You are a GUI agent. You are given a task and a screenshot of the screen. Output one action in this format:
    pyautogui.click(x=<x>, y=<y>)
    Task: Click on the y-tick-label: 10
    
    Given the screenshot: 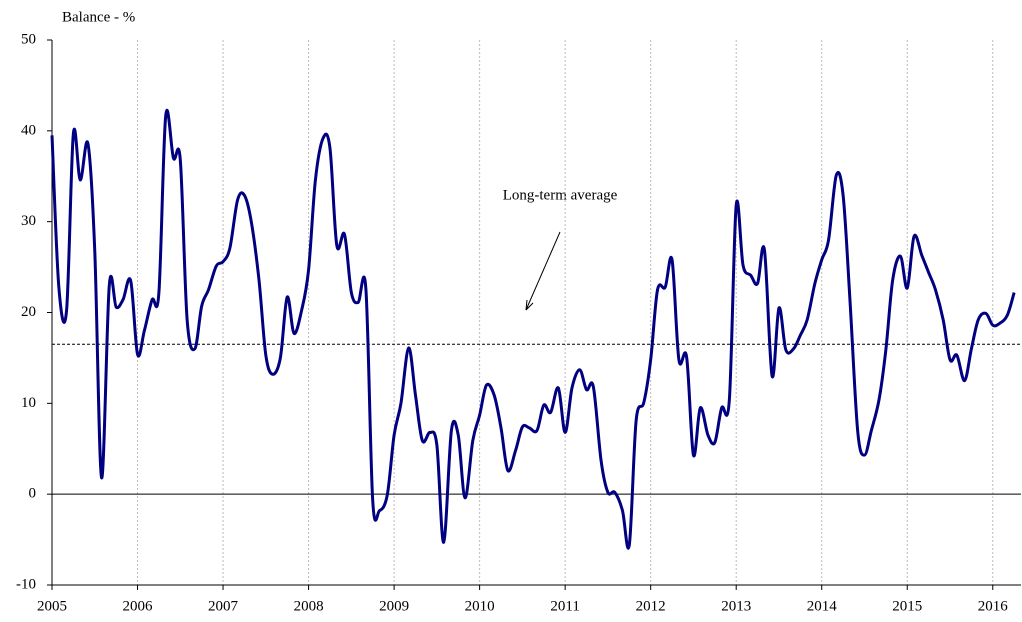 What is the action you would take?
    pyautogui.click(x=28, y=403)
    